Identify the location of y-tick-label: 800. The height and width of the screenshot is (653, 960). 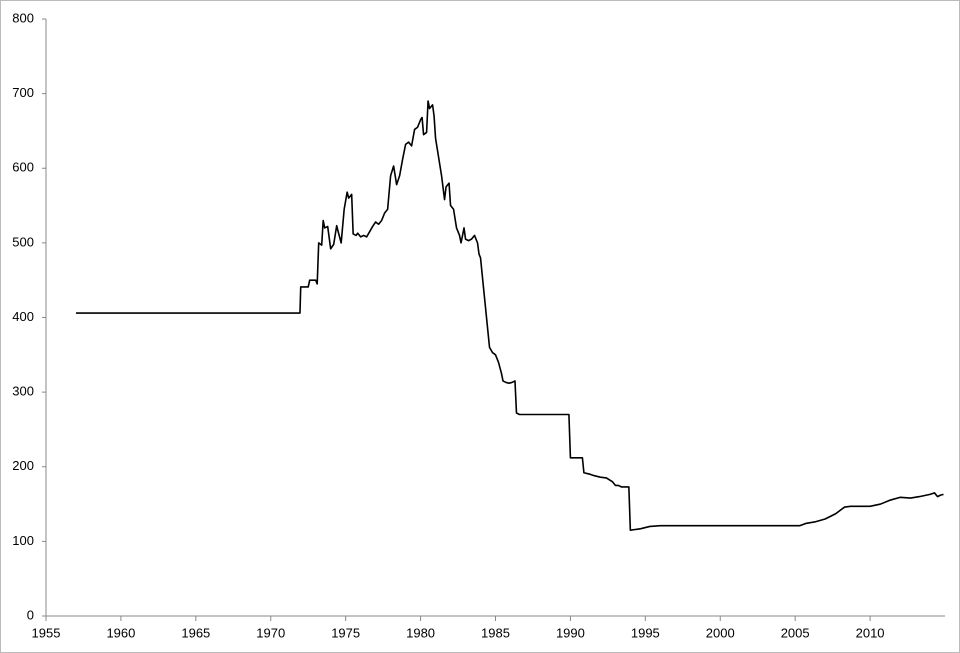
(23, 17).